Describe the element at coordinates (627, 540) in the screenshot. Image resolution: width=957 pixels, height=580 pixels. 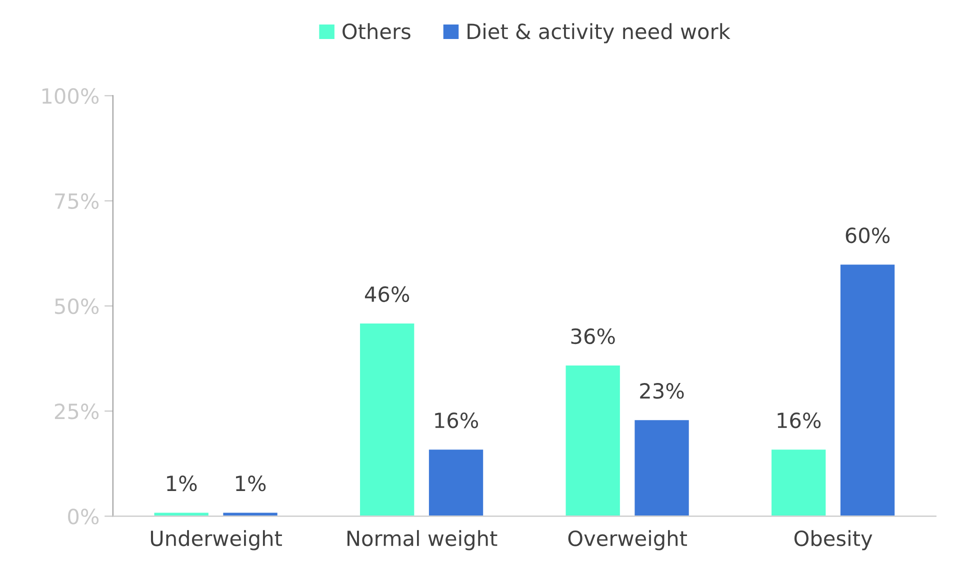
I see `x-tick-label: Overweight` at that location.